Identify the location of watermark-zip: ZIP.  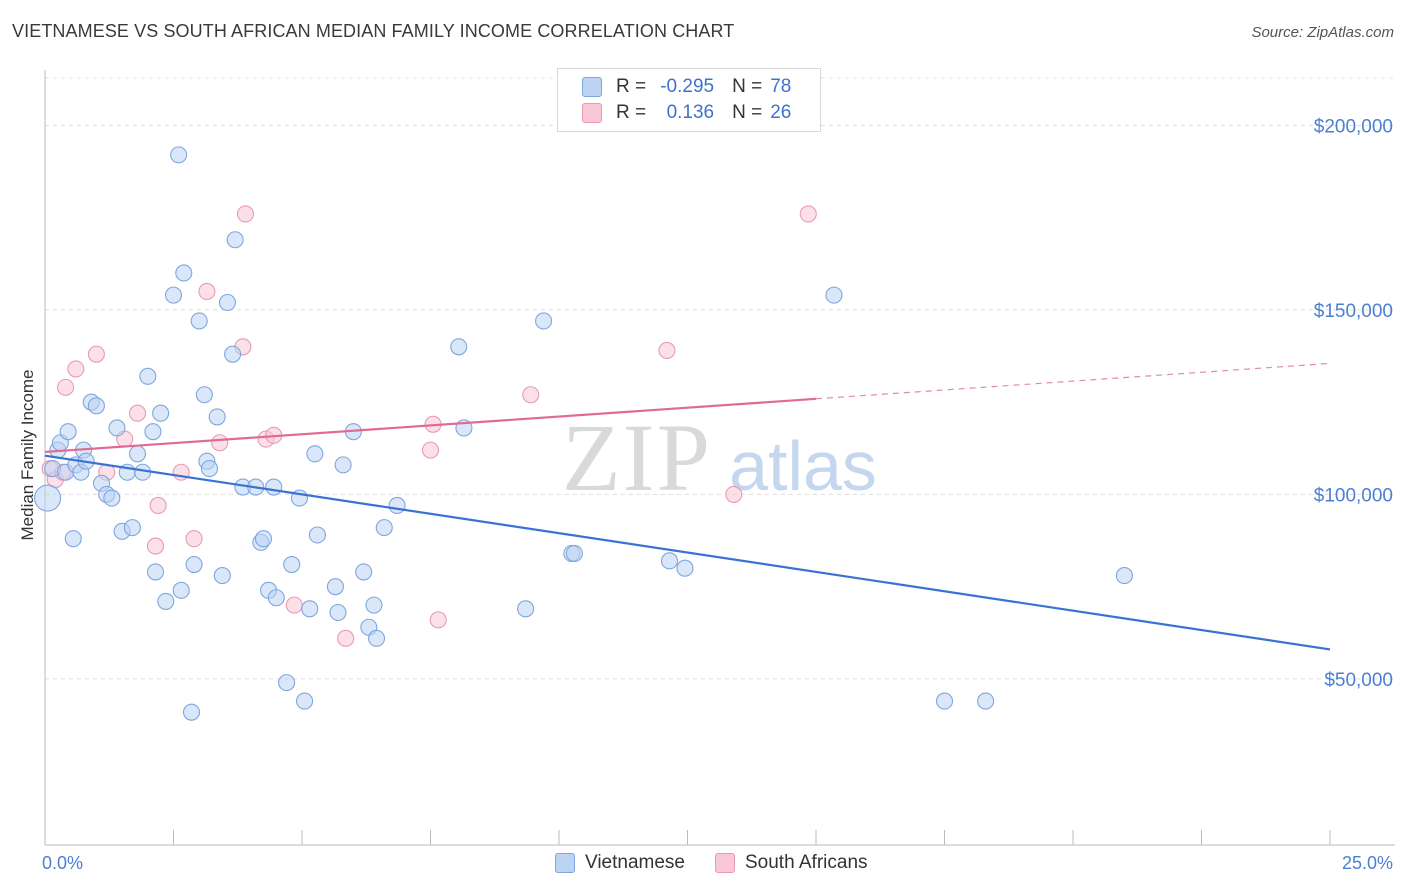
(637, 457).